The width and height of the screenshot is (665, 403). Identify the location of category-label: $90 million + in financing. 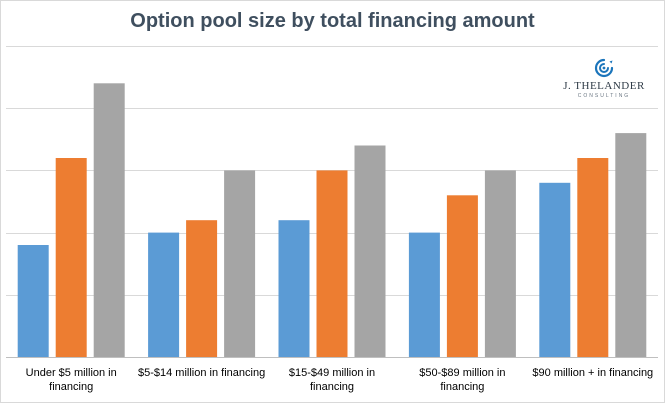
(592, 373).